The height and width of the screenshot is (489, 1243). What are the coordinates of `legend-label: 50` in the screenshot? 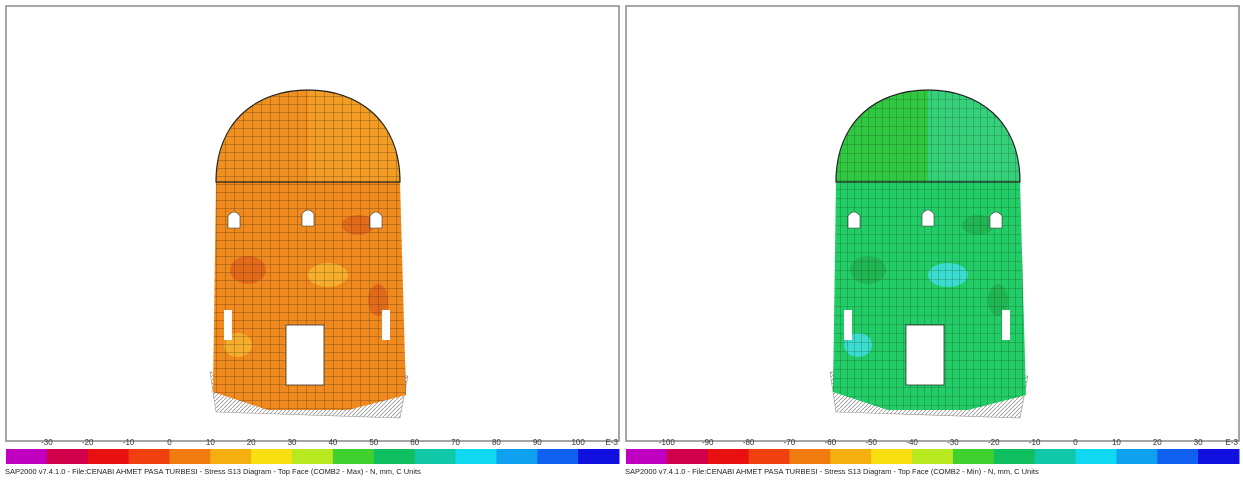 It's located at (373, 442).